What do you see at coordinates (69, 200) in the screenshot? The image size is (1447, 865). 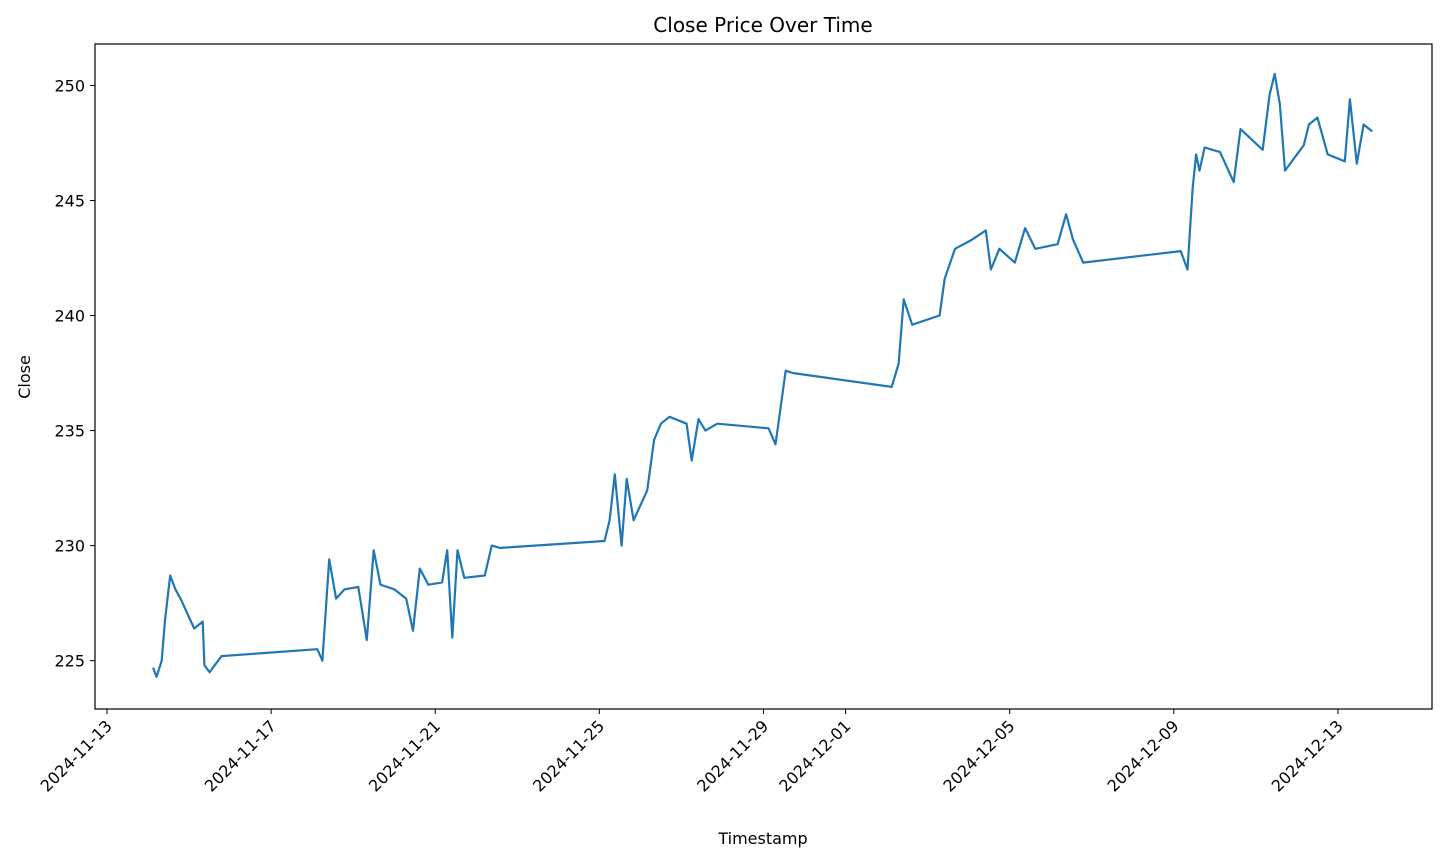 I see `y-tick-label: 245` at bounding box center [69, 200].